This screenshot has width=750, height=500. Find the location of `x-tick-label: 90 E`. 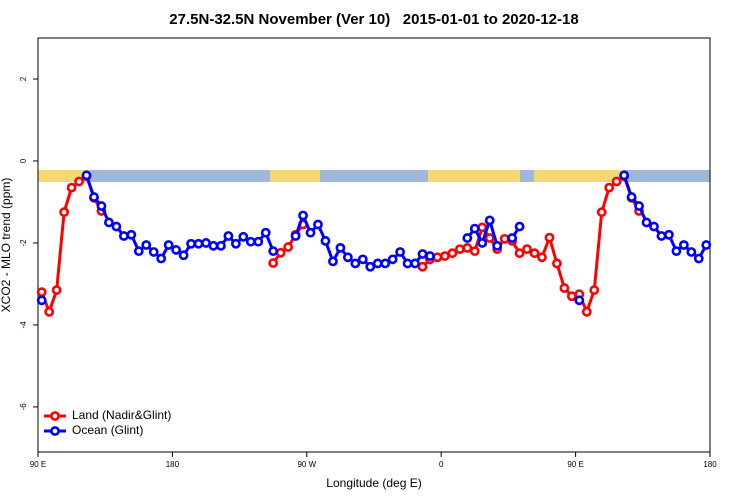

x-tick-label: 90 E is located at coordinates (38, 464).